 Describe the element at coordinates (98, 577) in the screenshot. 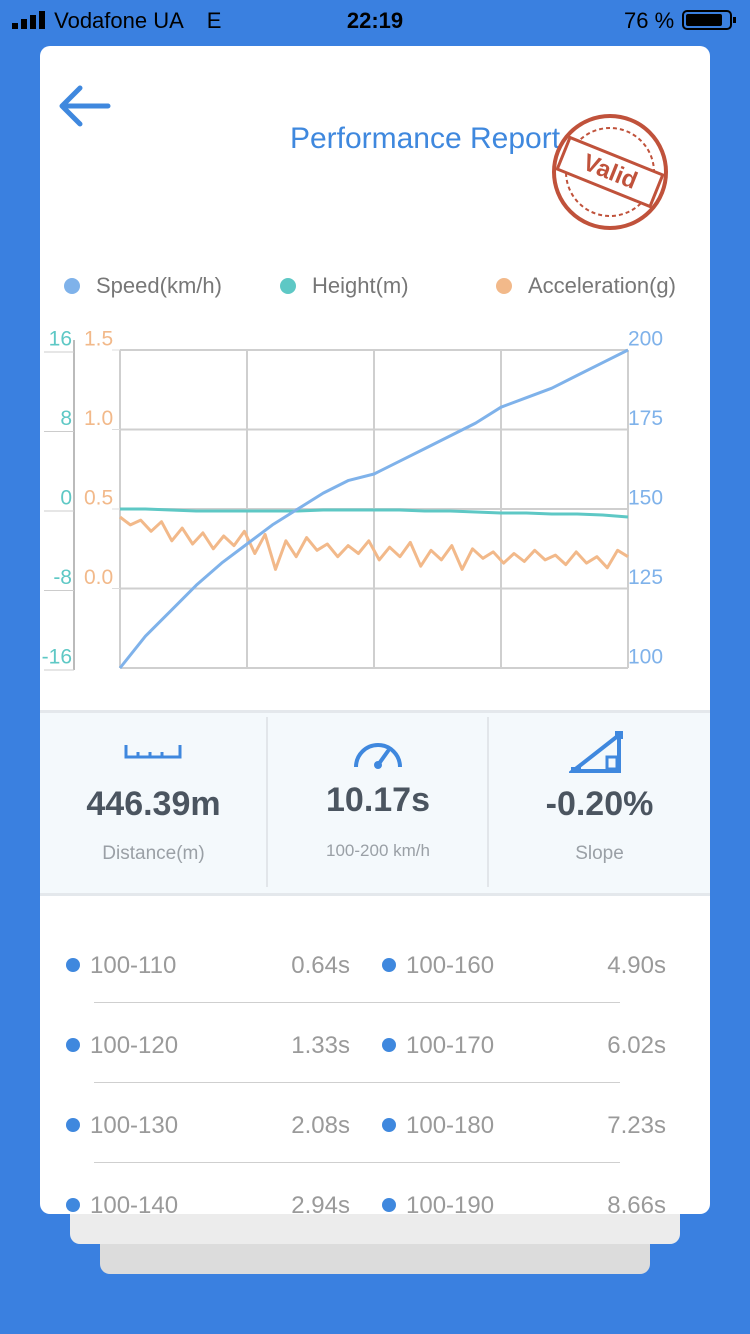

I see `y-tick-label: 0.0` at that location.